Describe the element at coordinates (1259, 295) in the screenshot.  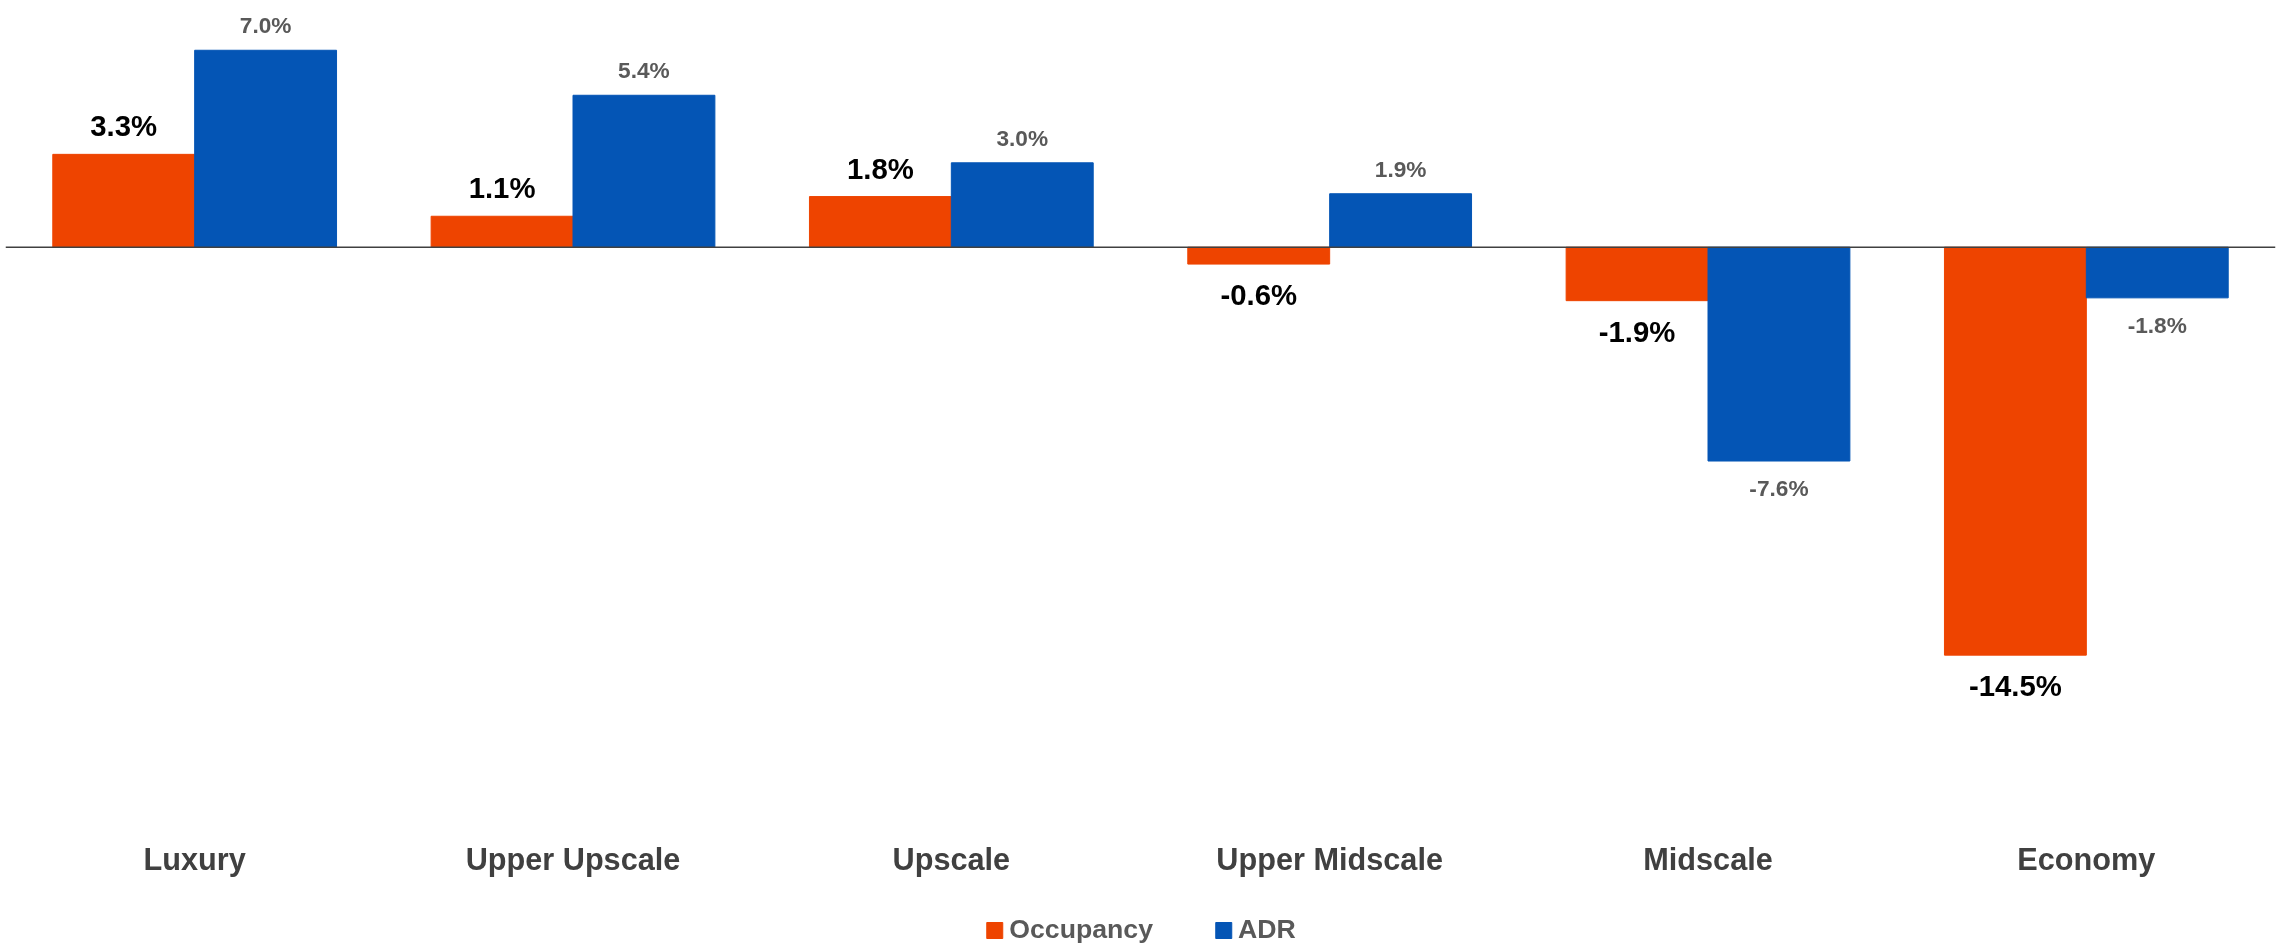
I see `data-label: -0.6%` at that location.